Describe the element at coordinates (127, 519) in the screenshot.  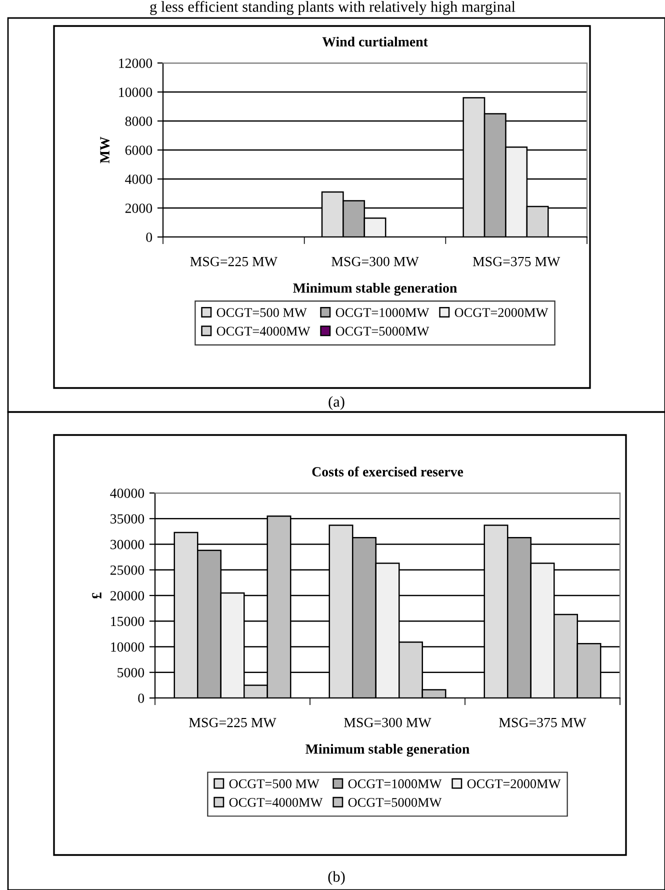
I see `y-tick-label: 35000` at that location.